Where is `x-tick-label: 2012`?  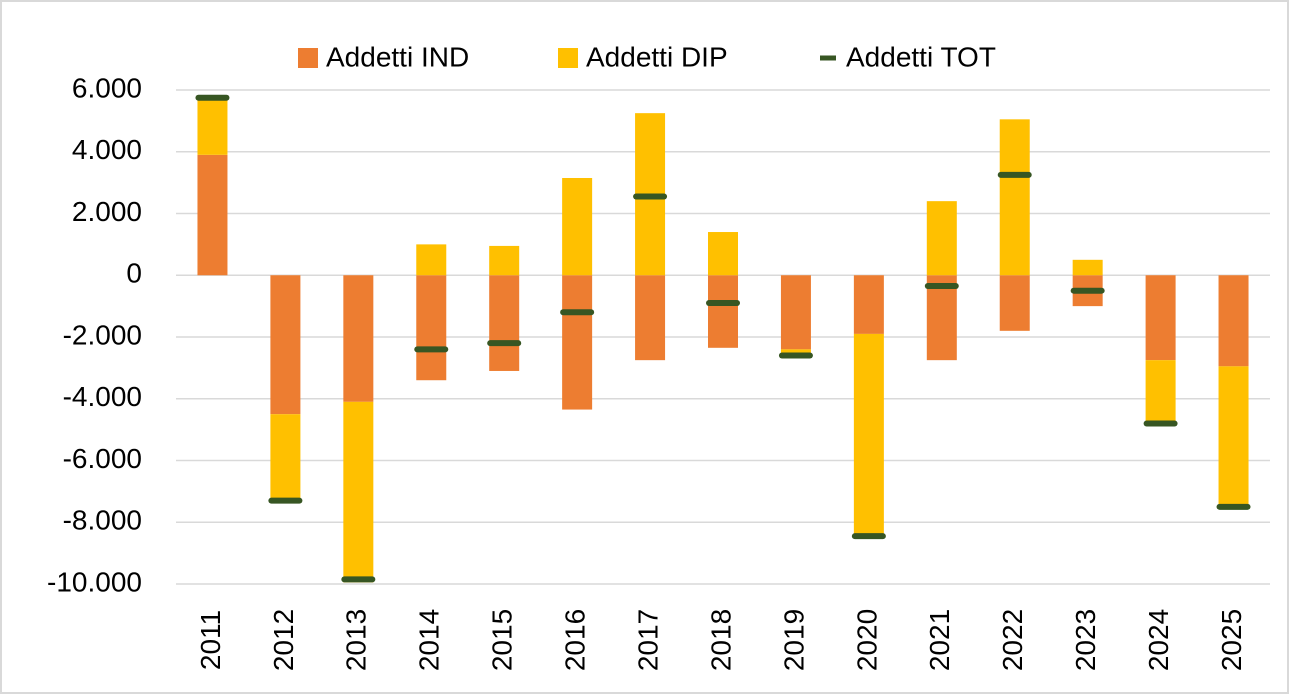 x-tick-label: 2012 is located at coordinates (283, 640).